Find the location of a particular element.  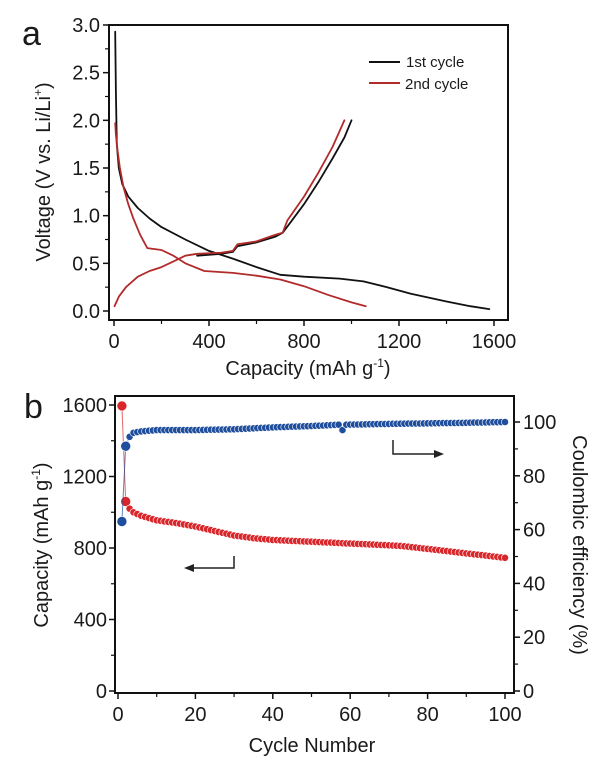

y-tick-label: 1600 is located at coordinates (85, 406).